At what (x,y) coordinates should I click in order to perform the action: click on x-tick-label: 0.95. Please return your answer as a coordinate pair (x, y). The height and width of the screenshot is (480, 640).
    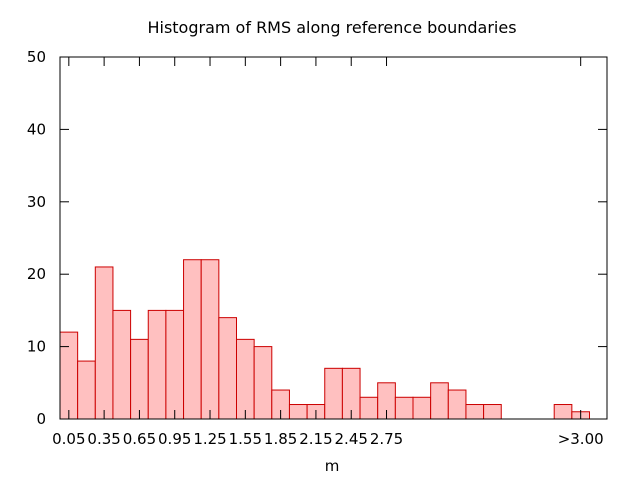
    Looking at the image, I should click on (174, 439).